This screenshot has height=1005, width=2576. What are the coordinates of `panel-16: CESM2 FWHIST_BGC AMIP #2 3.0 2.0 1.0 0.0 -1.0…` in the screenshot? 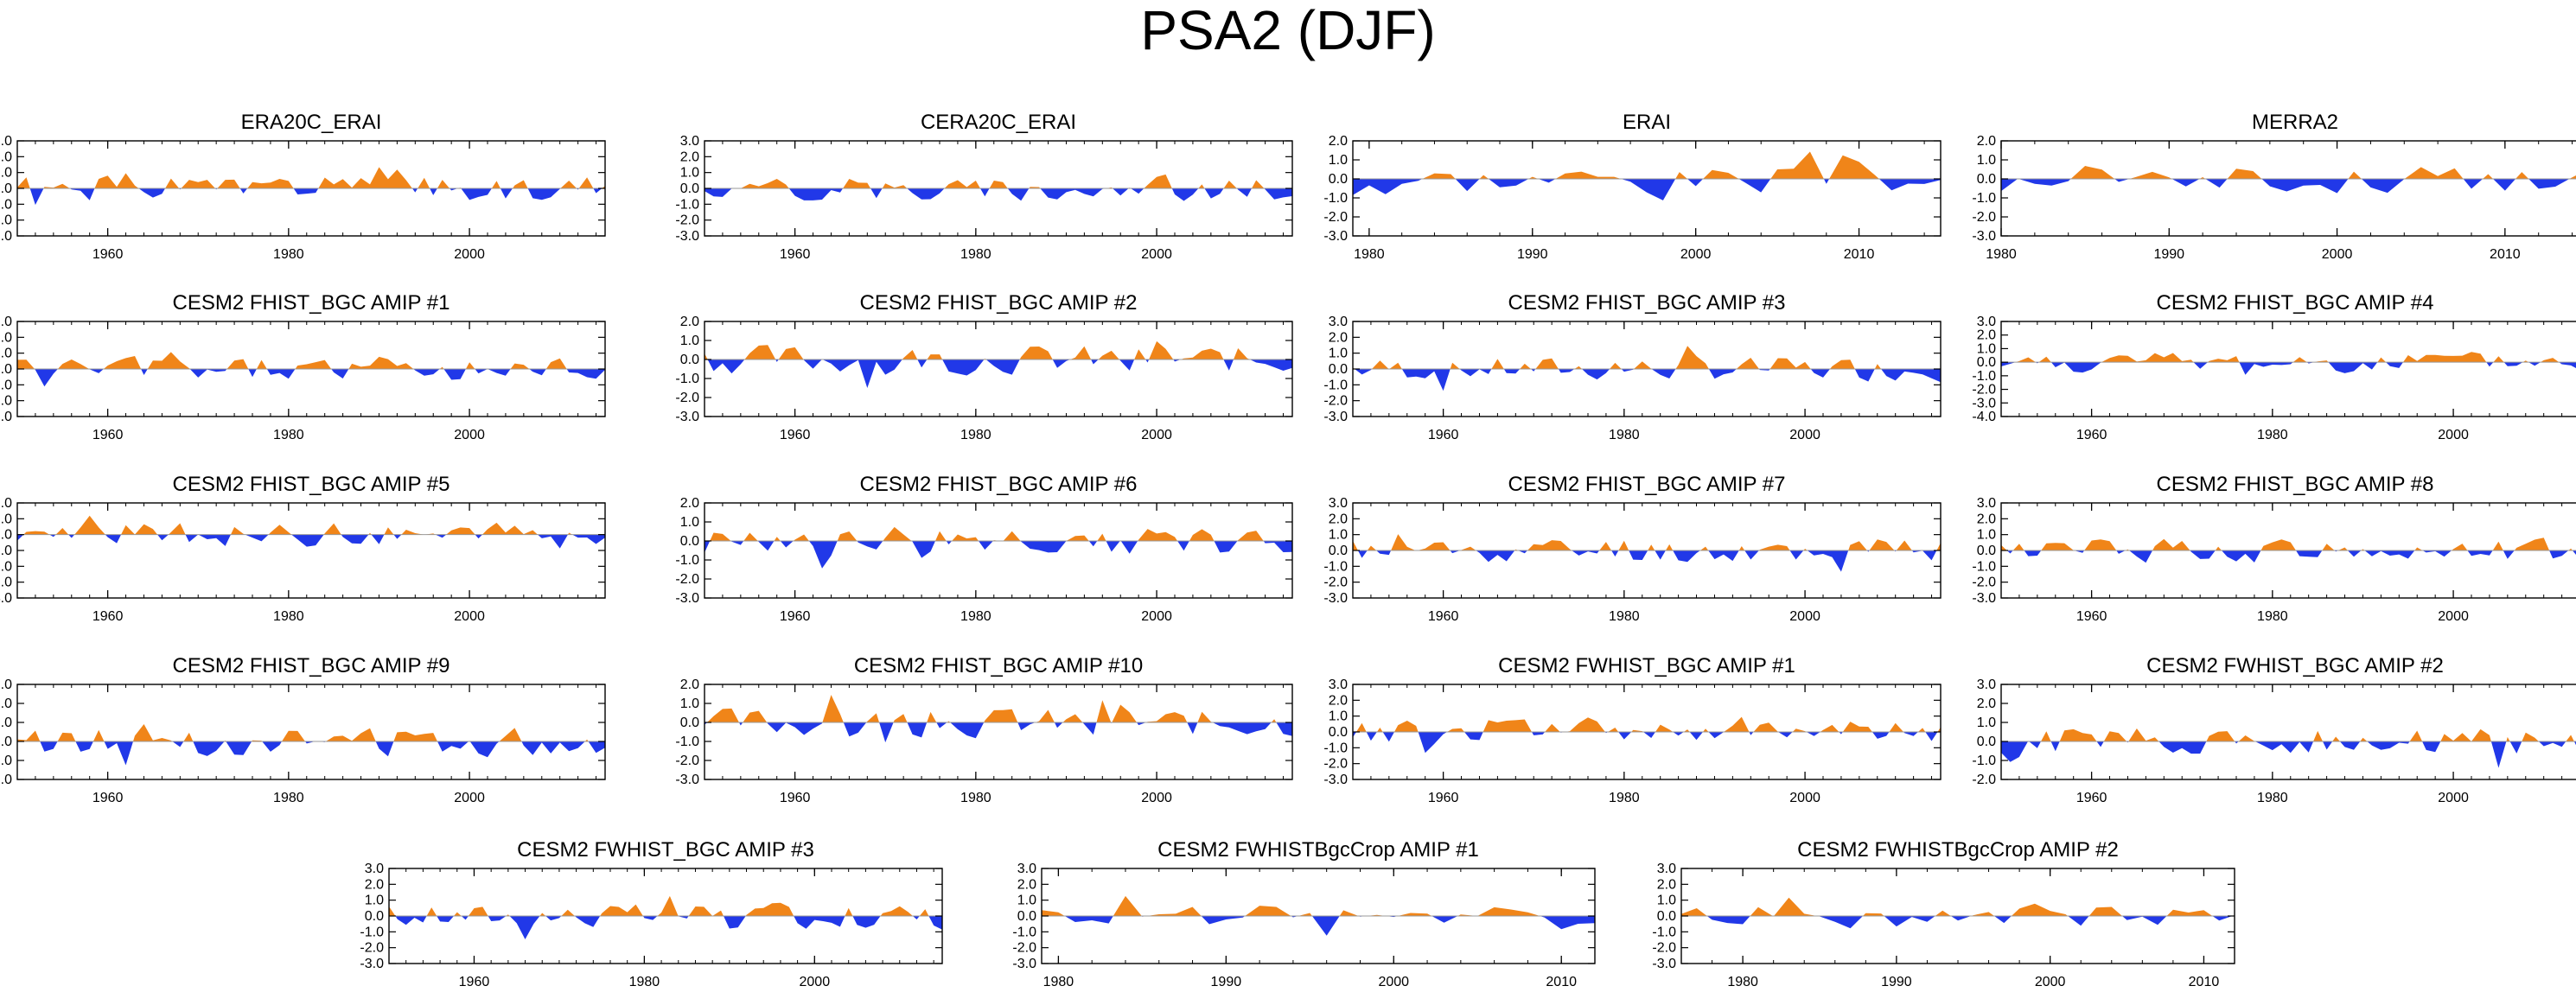 It's located at (2274, 729).